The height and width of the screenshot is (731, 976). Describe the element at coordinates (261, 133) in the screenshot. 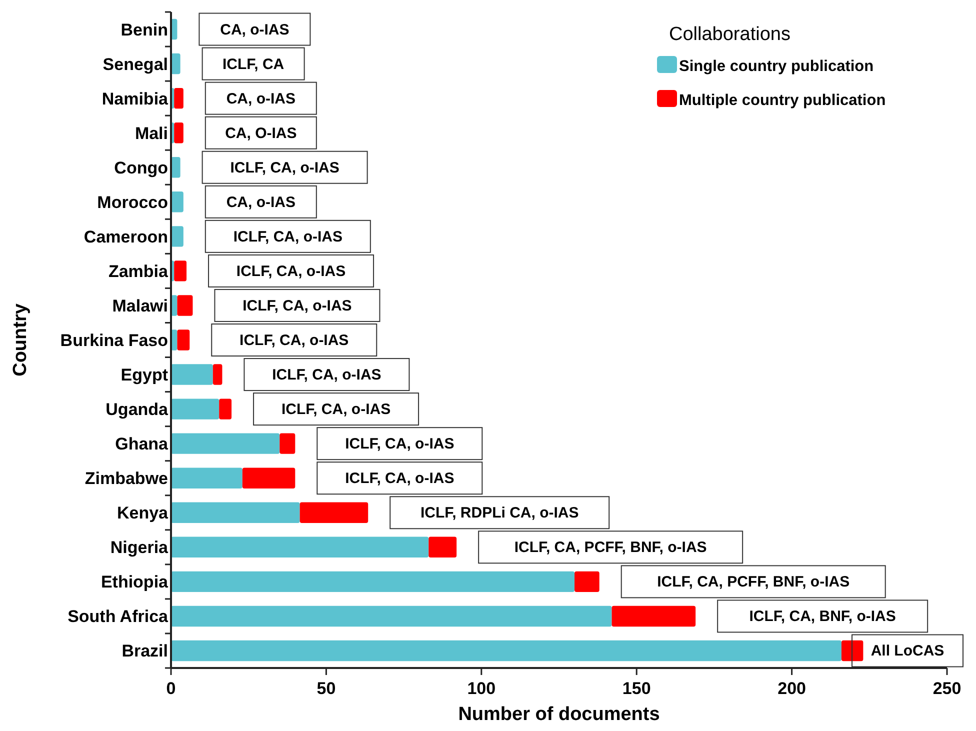

I see `annotation: CA, O-IAS` at that location.